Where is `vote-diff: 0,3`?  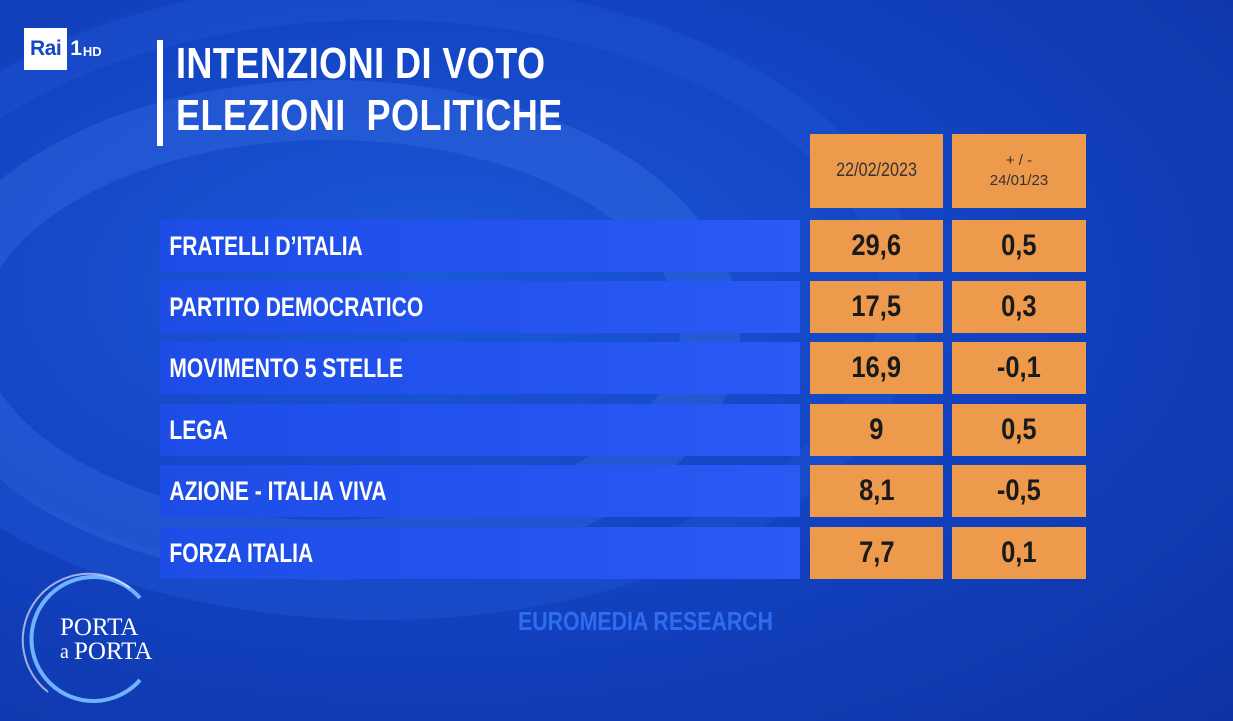 vote-diff: 0,3 is located at coordinates (1019, 306).